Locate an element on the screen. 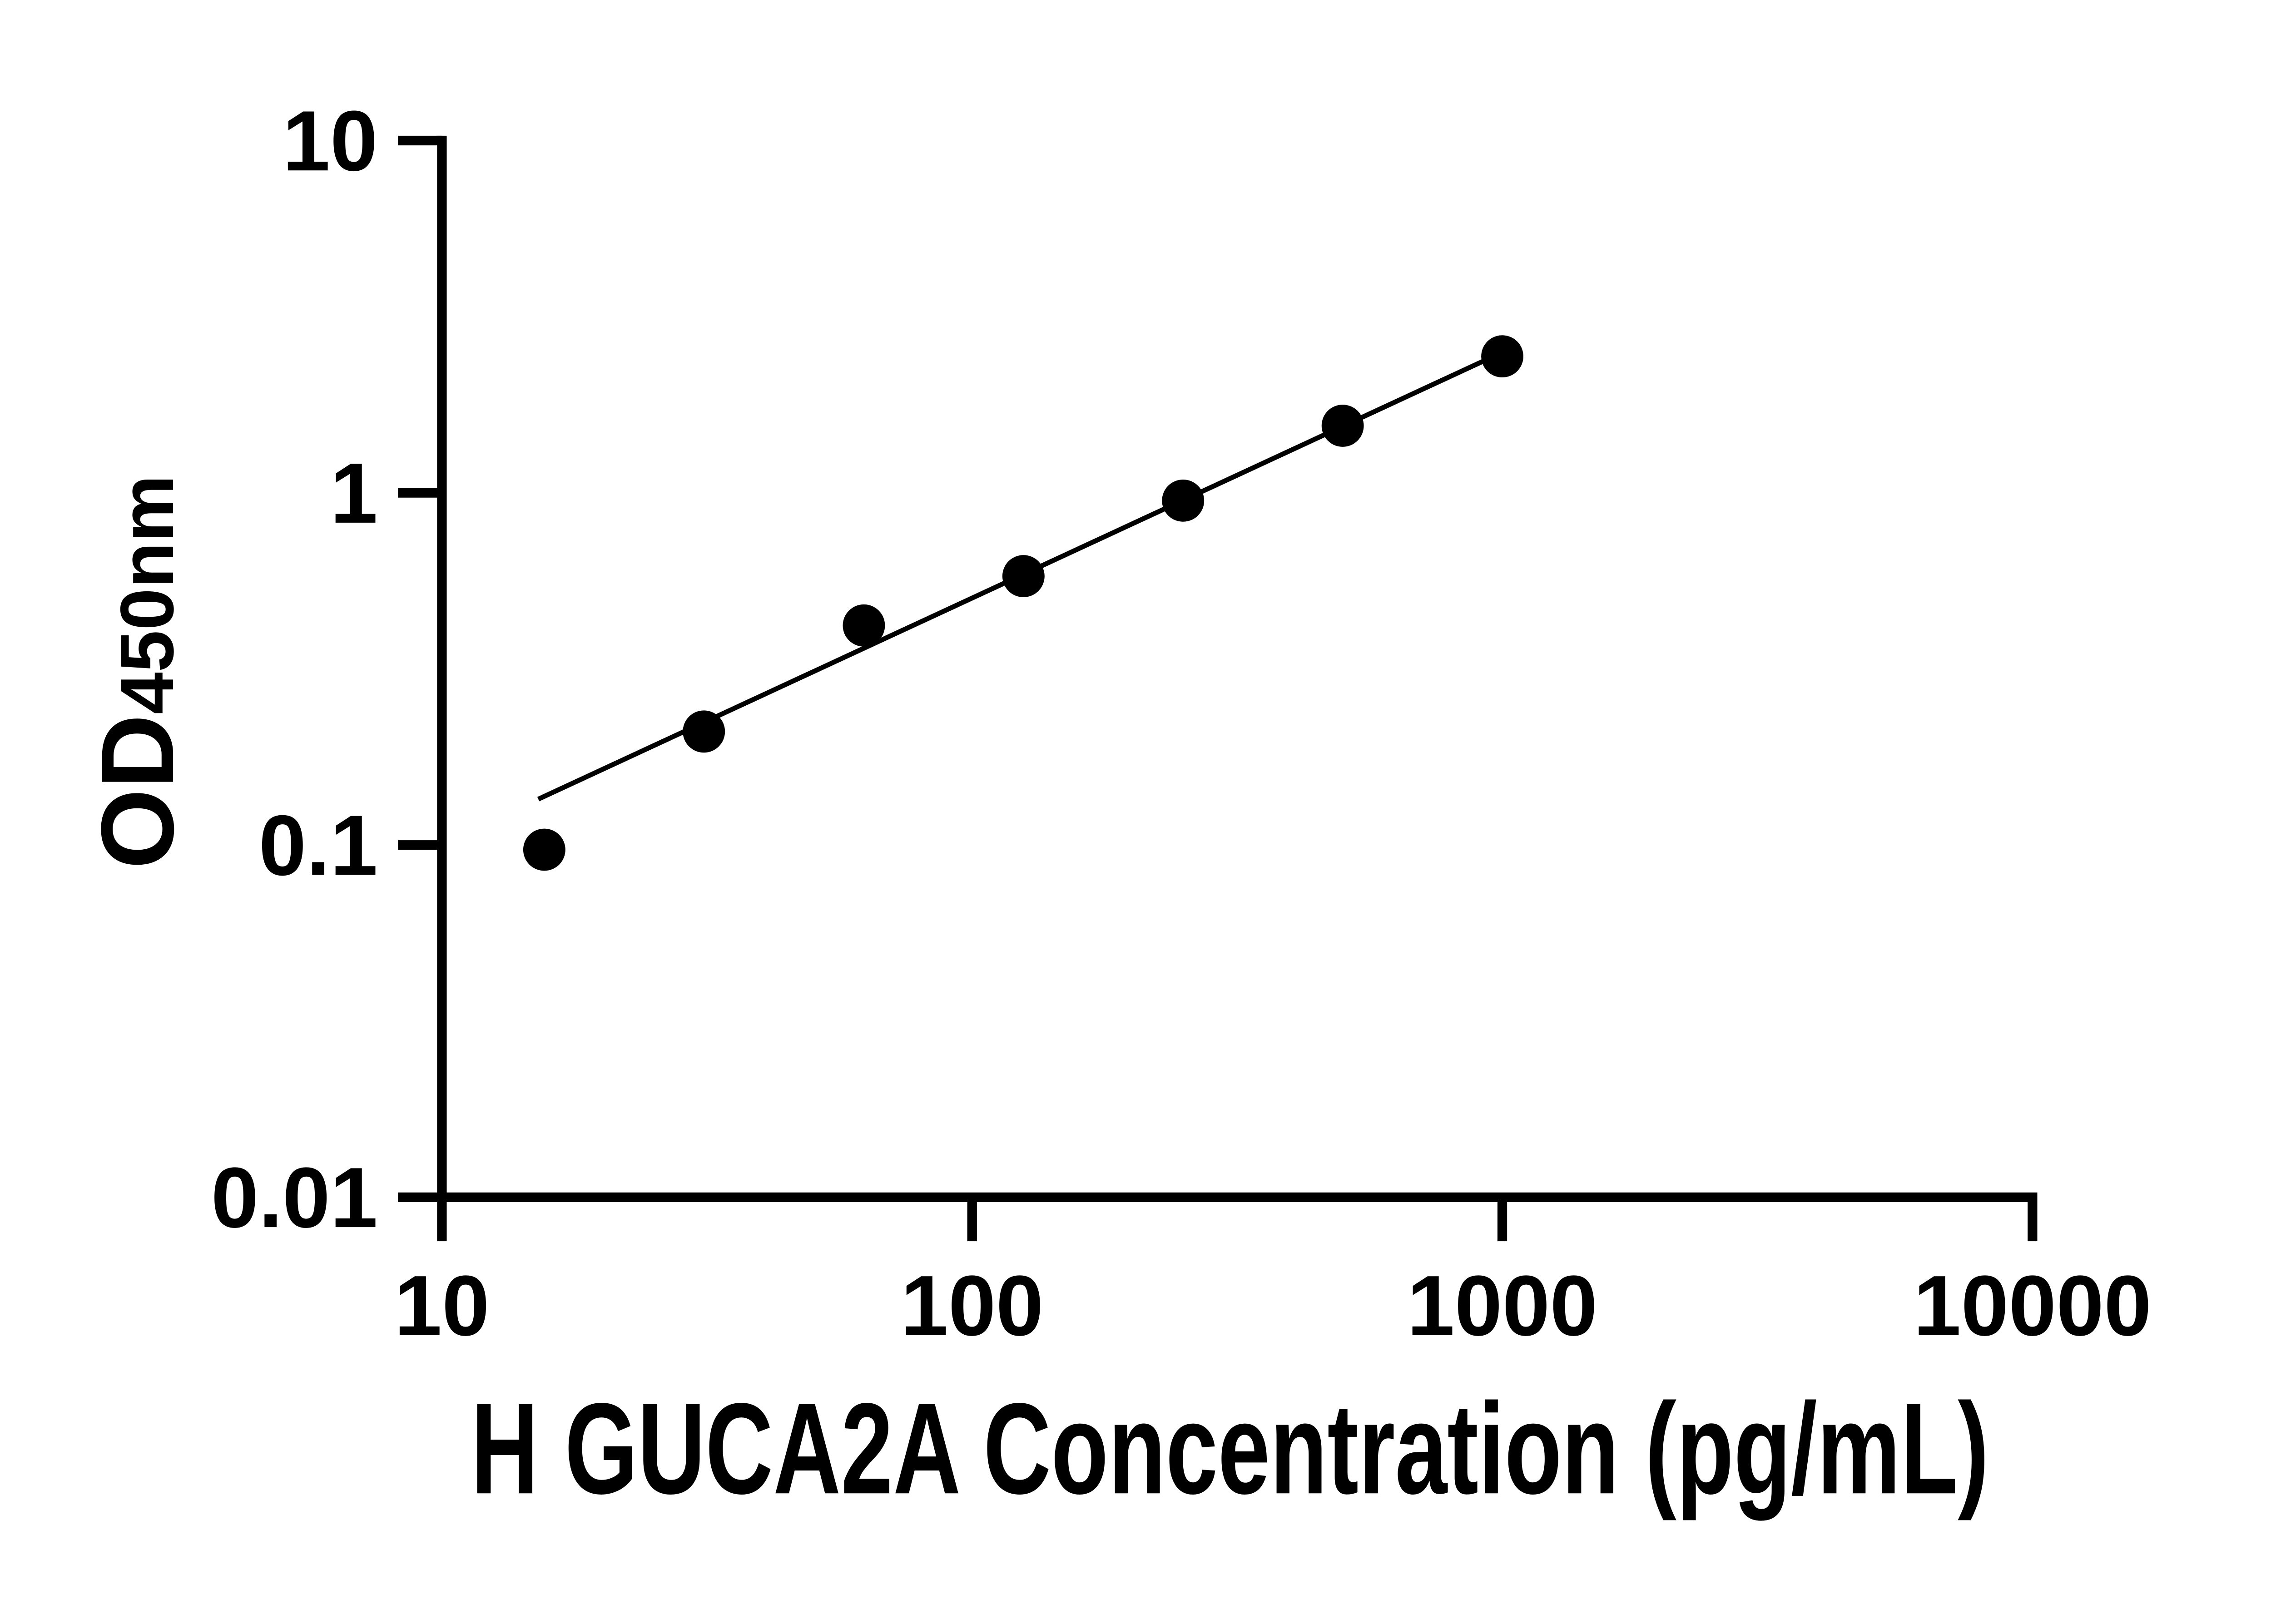 The image size is (2271, 1624). x-axis: 10 100 1000 10000 is located at coordinates (1273, 1272).